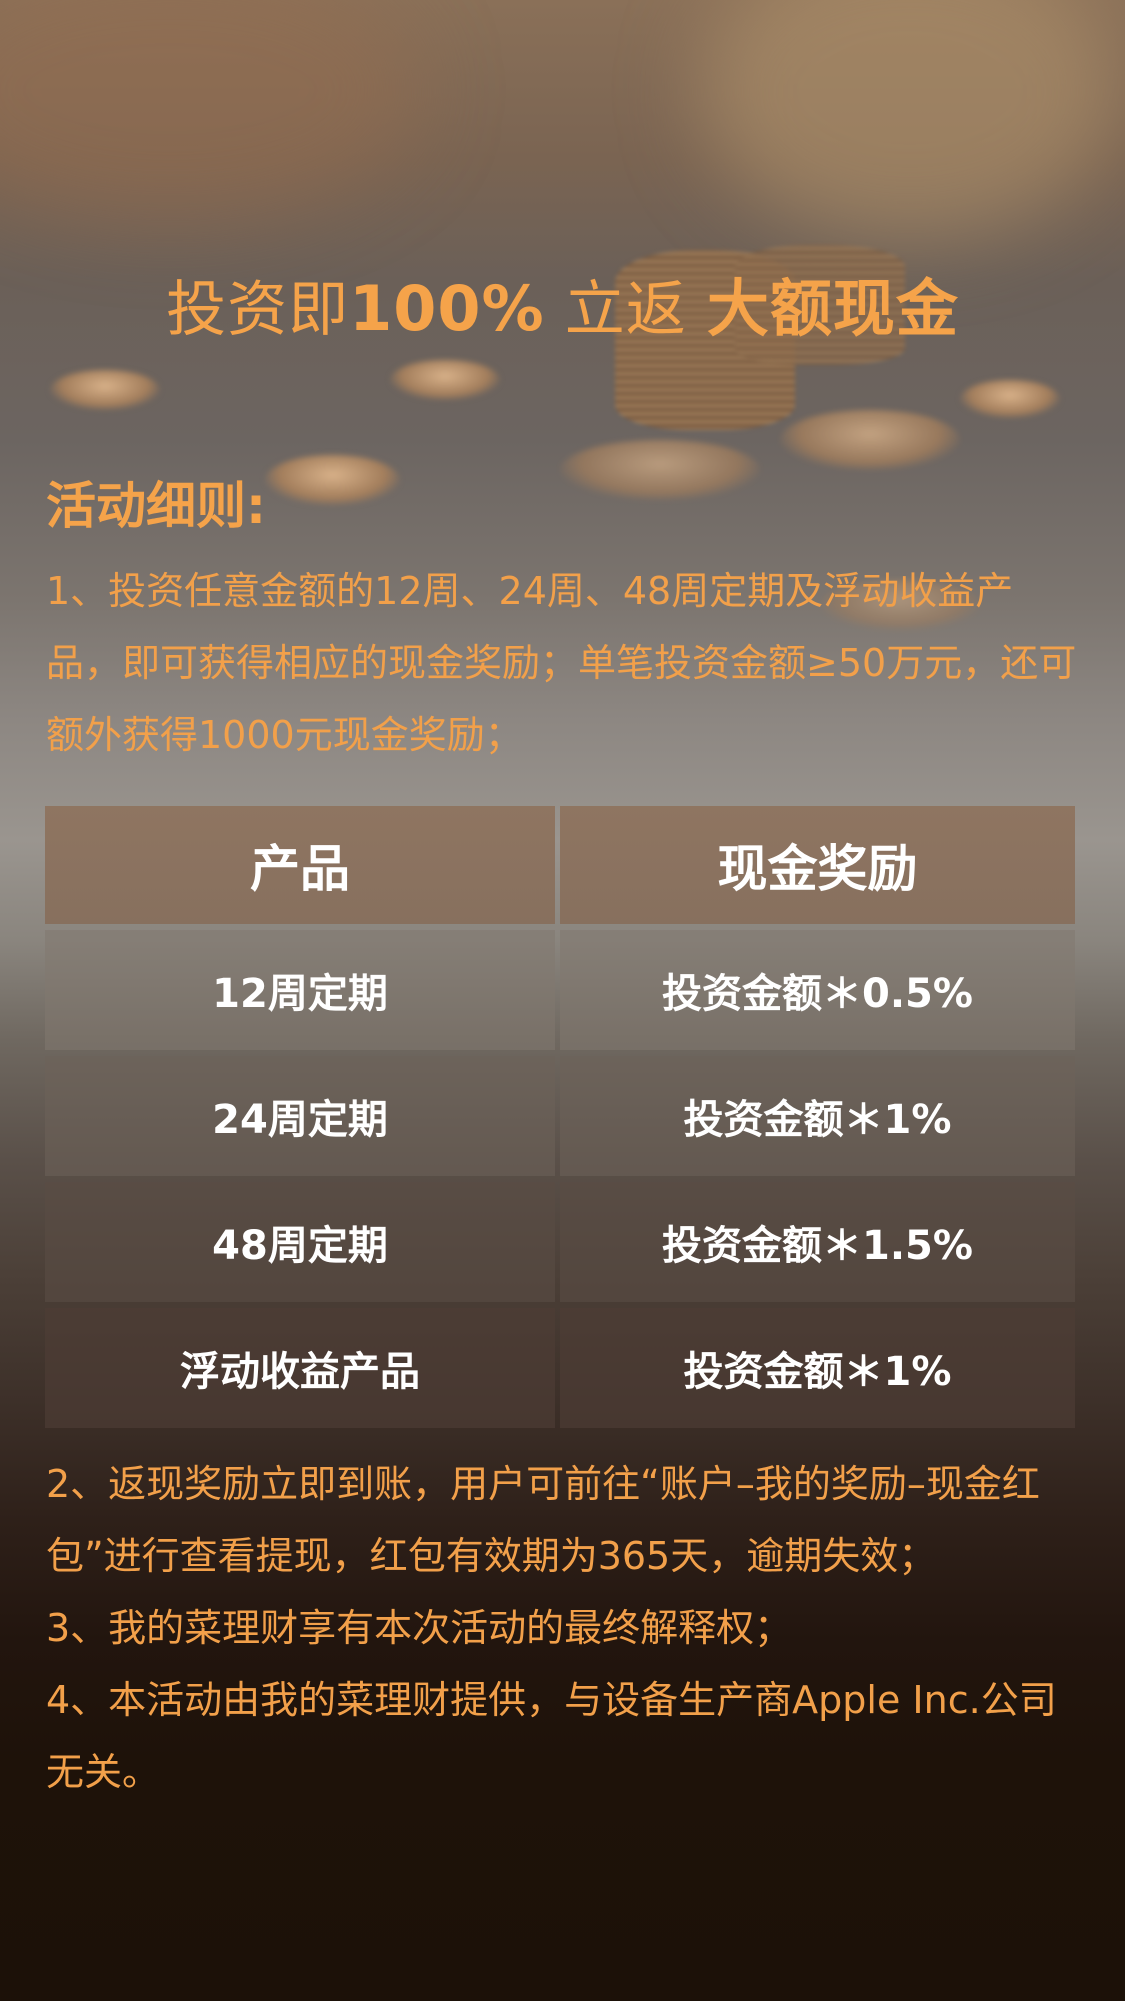  Describe the element at coordinates (551, 1736) in the screenshot. I see `rule-item-4: 4、本活动由我的菜理财提供，与设备生产商Apple Inc.公司无关。` at that location.